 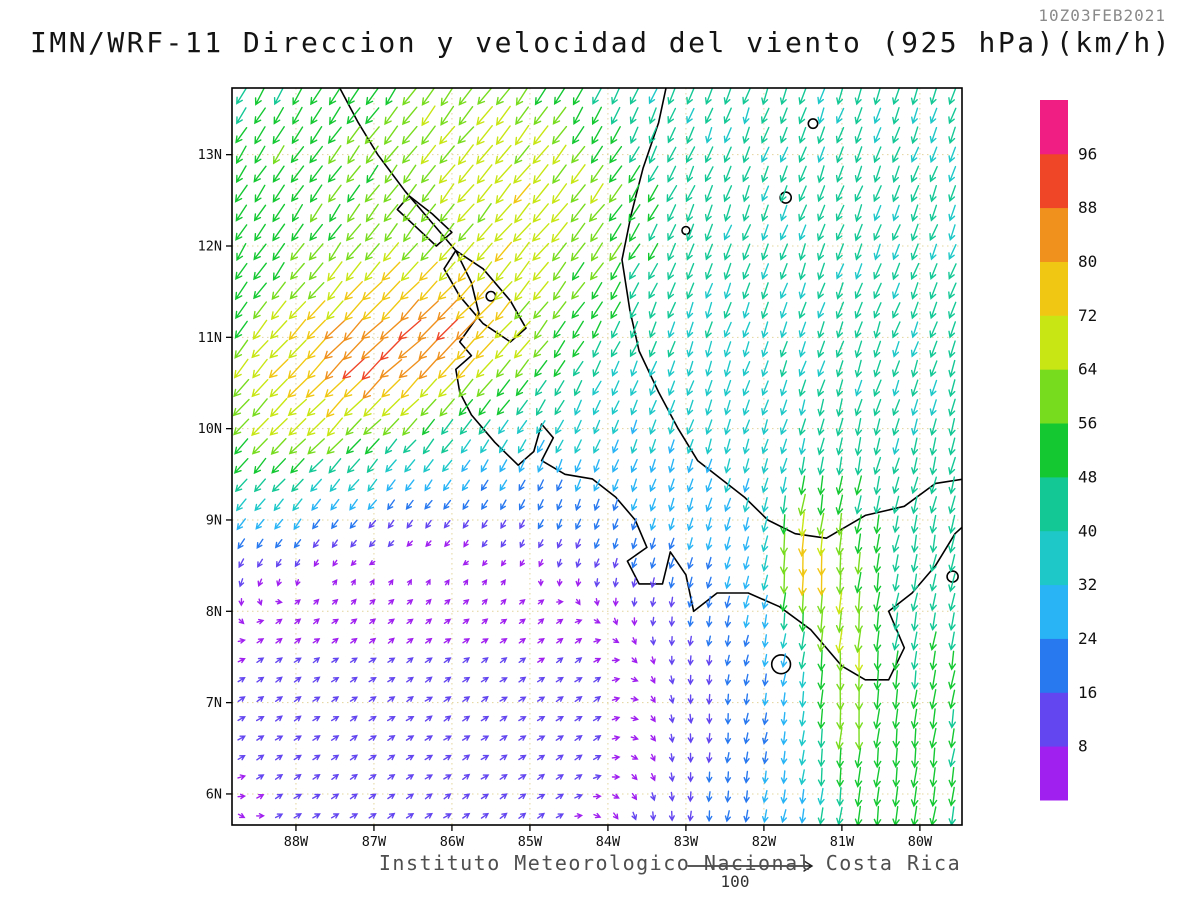 I want to click on island-outline, so click(x=813, y=124).